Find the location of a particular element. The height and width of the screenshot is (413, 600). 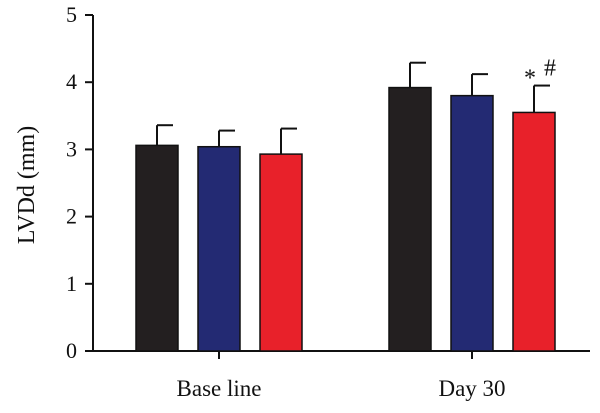

x-tick-label: Day 30 is located at coordinates (471, 388).